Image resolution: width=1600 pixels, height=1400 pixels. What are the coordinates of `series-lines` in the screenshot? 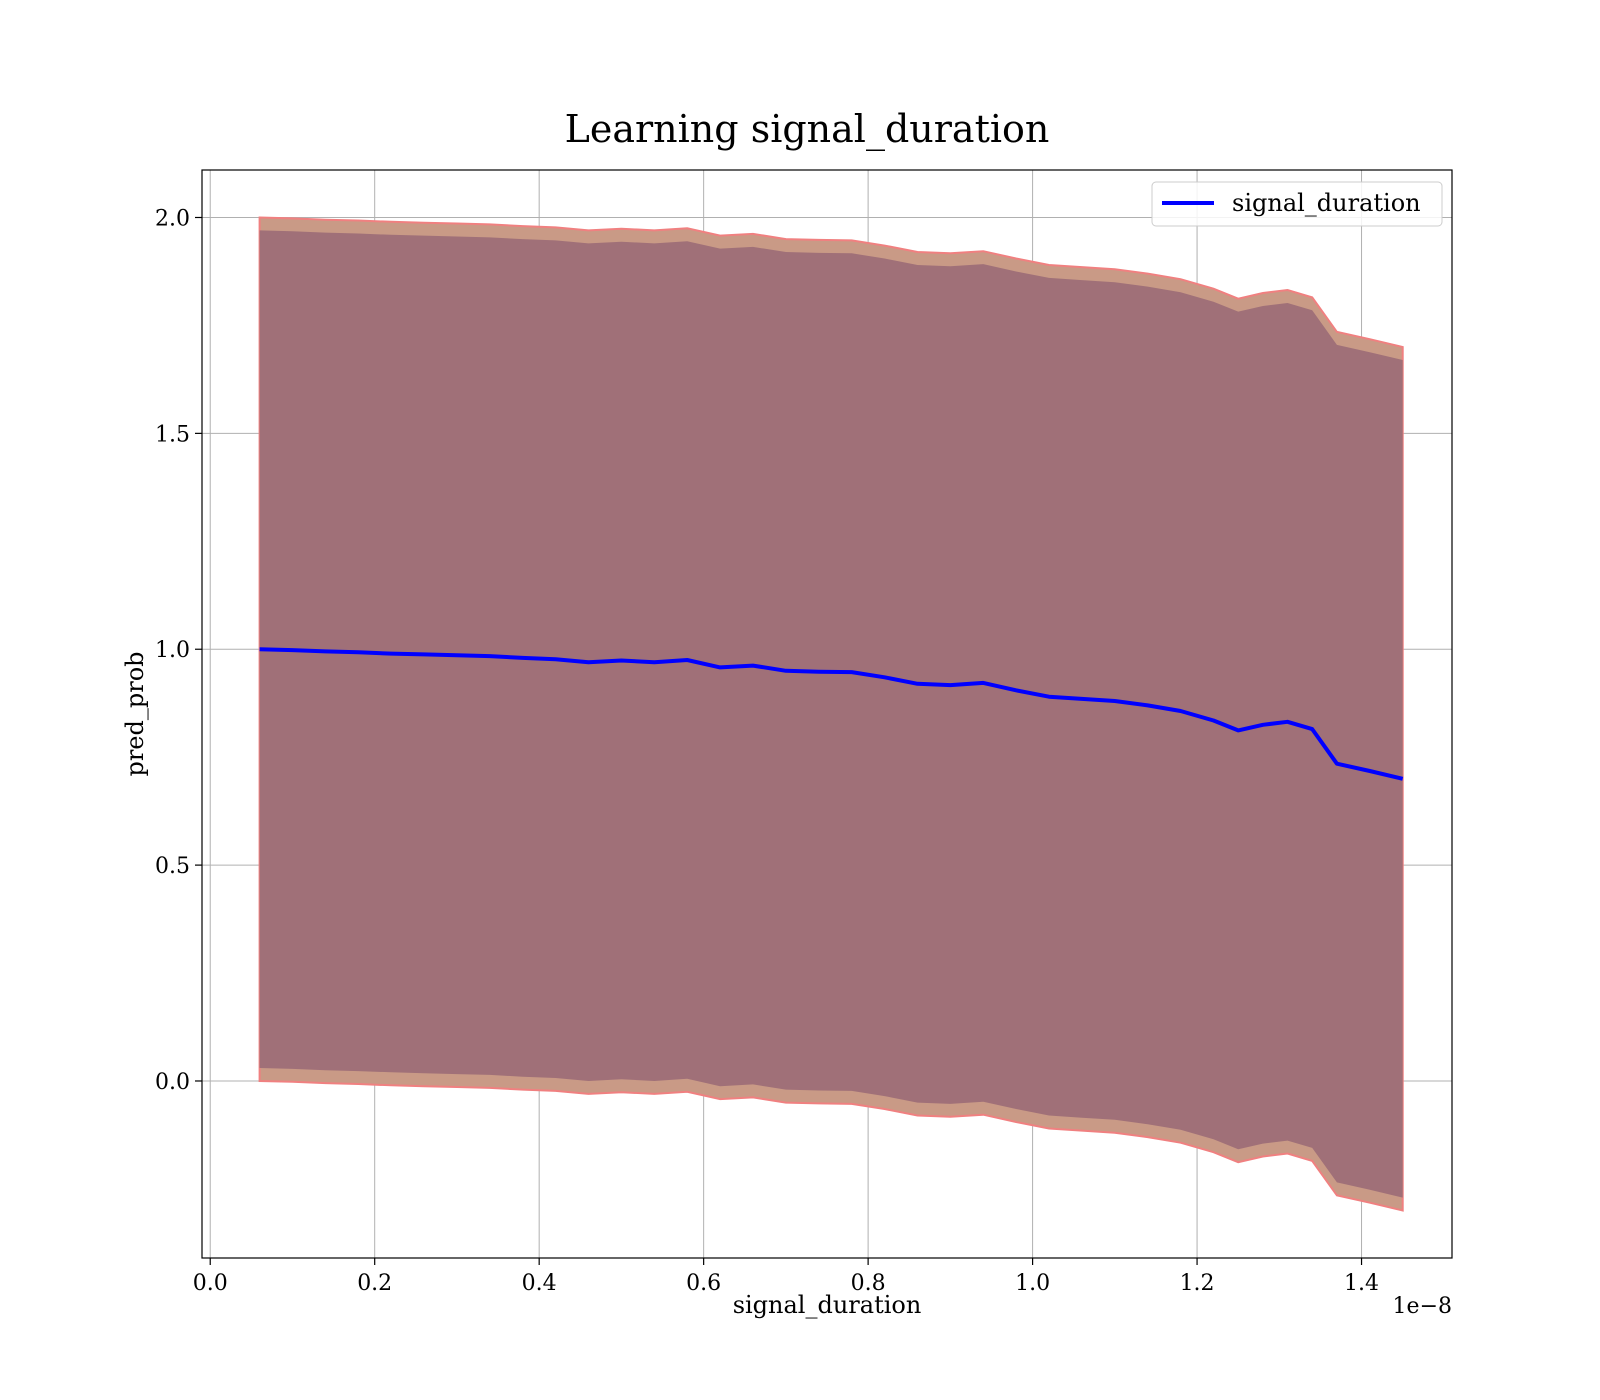 It's located at (831, 714).